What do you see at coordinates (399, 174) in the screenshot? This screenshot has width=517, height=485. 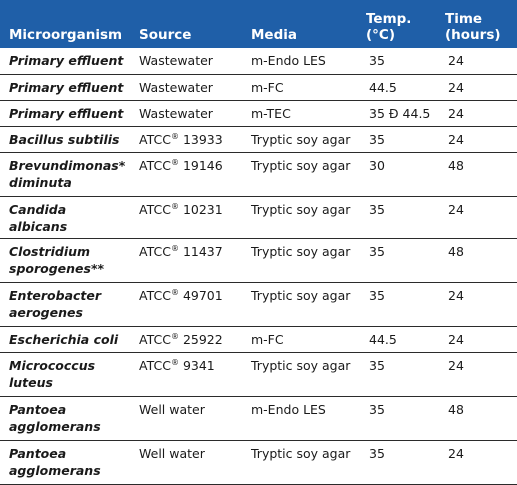 I see `cell-temp: 30` at bounding box center [399, 174].